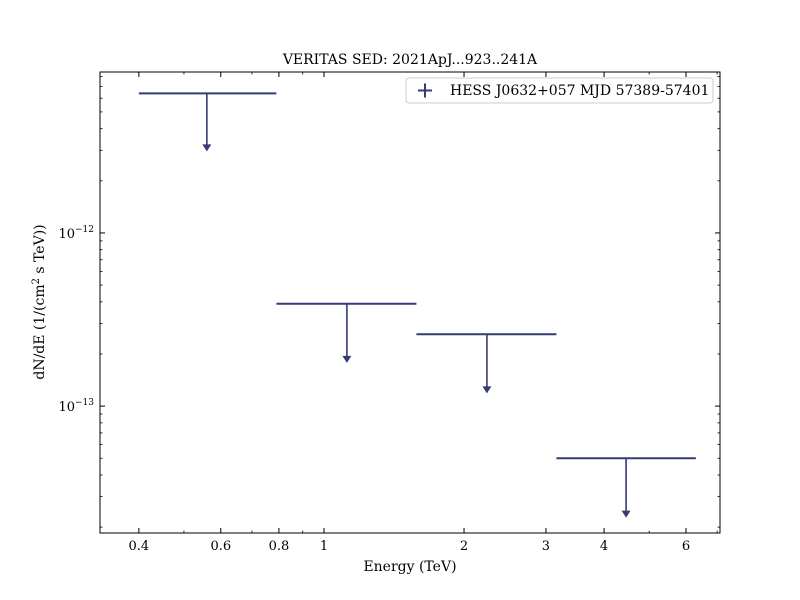 This screenshot has height=600, width=800. I want to click on y-axis-label-tail: s TeV)), so click(40, 251).